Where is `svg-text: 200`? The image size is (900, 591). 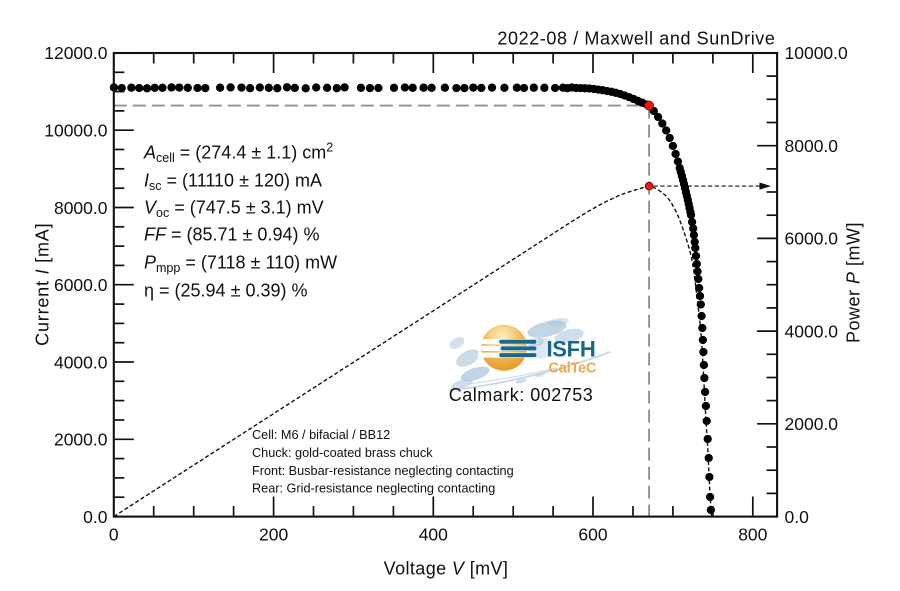 svg-text: 200 is located at coordinates (273, 535).